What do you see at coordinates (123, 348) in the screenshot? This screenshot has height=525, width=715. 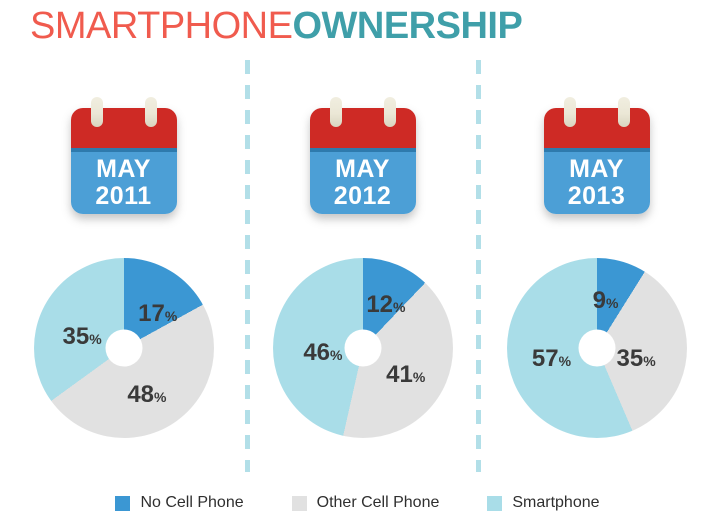 I see `donut-chart-2011: 17% 48% 35%` at bounding box center [123, 348].